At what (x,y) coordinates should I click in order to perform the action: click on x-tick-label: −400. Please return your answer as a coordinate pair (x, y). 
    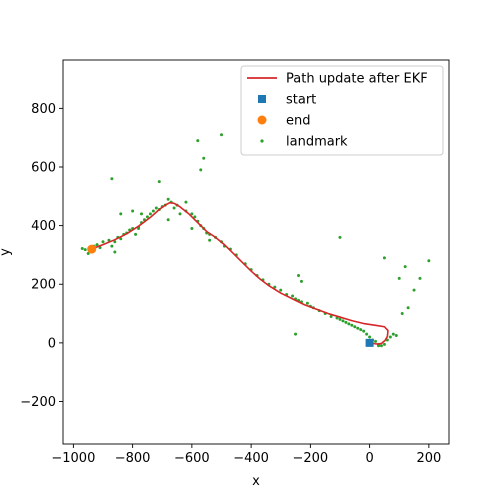
    Looking at the image, I should click on (251, 458).